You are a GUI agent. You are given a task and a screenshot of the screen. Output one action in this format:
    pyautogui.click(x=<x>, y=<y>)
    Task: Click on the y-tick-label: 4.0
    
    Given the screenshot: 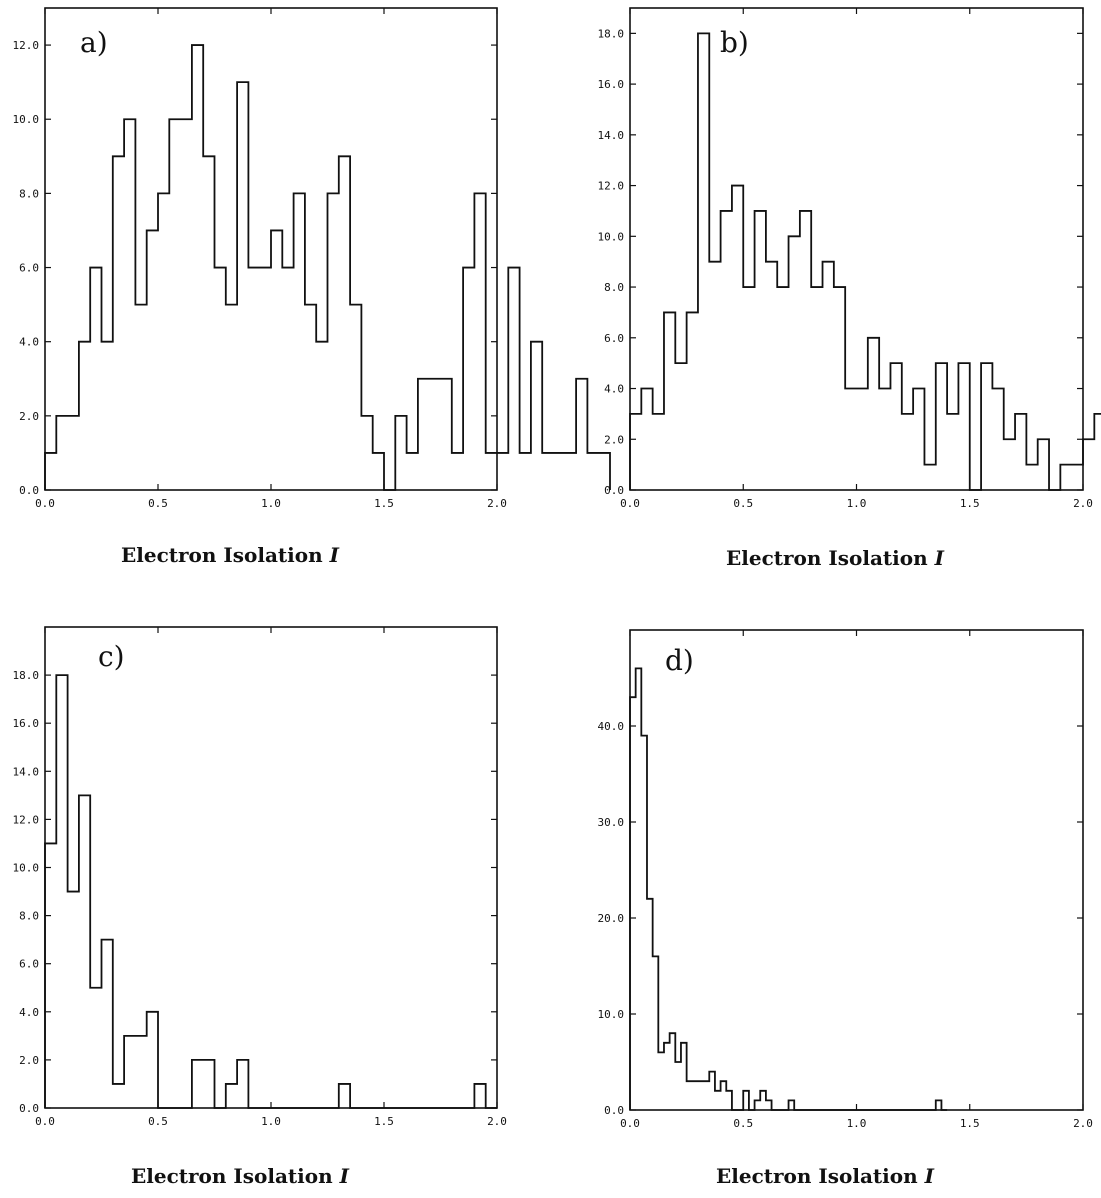 What is the action you would take?
    pyautogui.click(x=29, y=342)
    